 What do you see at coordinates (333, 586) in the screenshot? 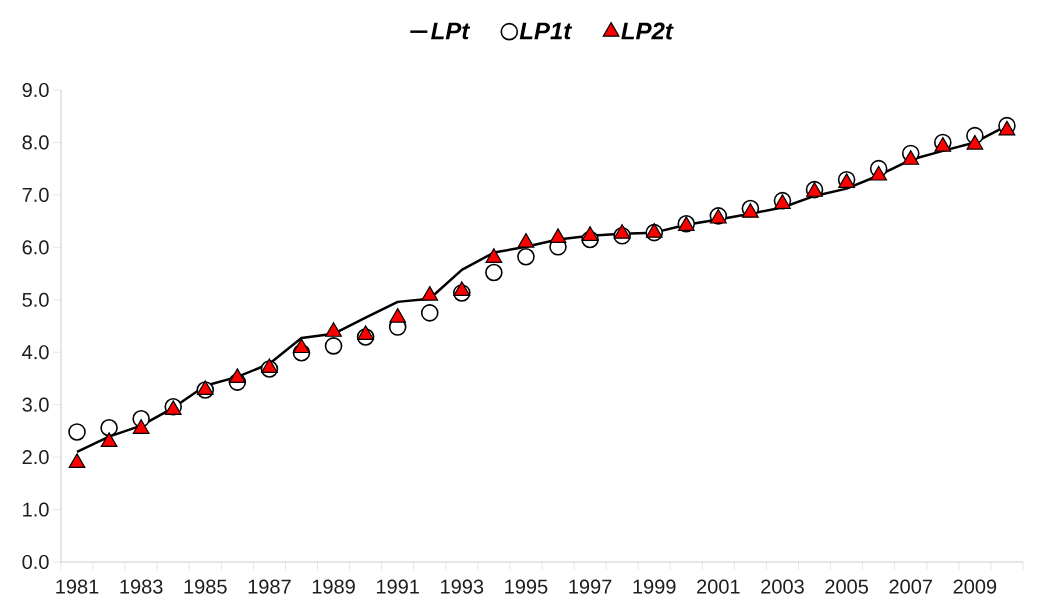
I see `x-tick-label: 1989` at bounding box center [333, 586].